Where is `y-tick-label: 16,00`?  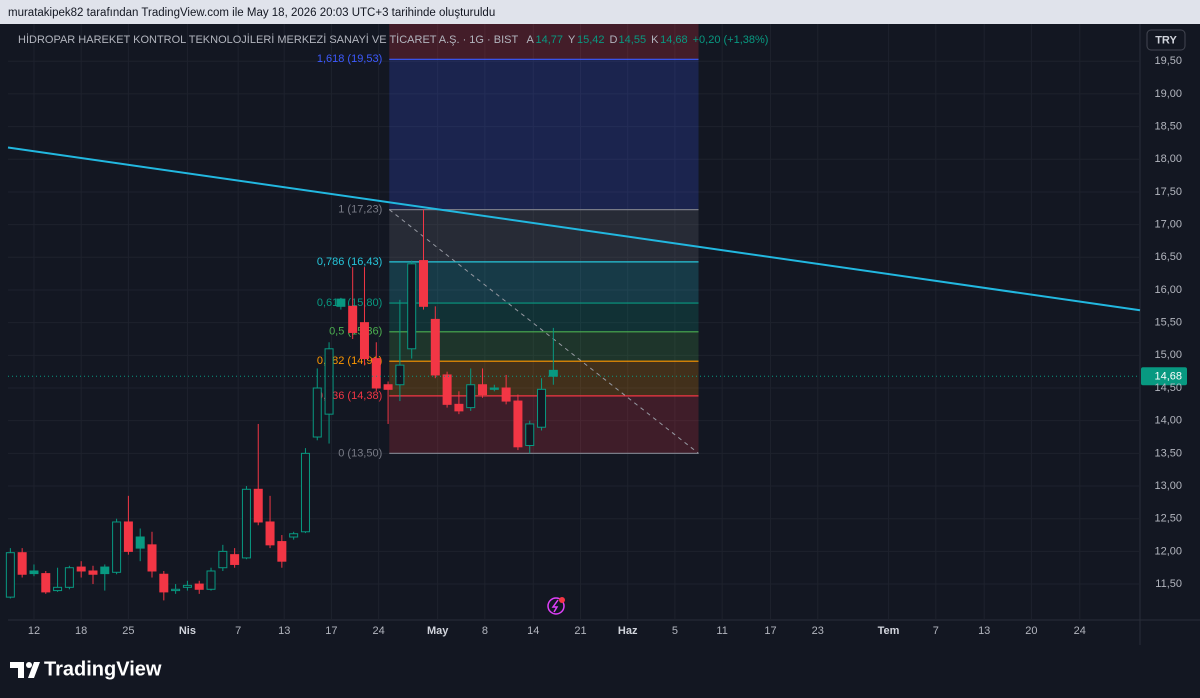
y-tick-label: 16,00 is located at coordinates (1168, 290).